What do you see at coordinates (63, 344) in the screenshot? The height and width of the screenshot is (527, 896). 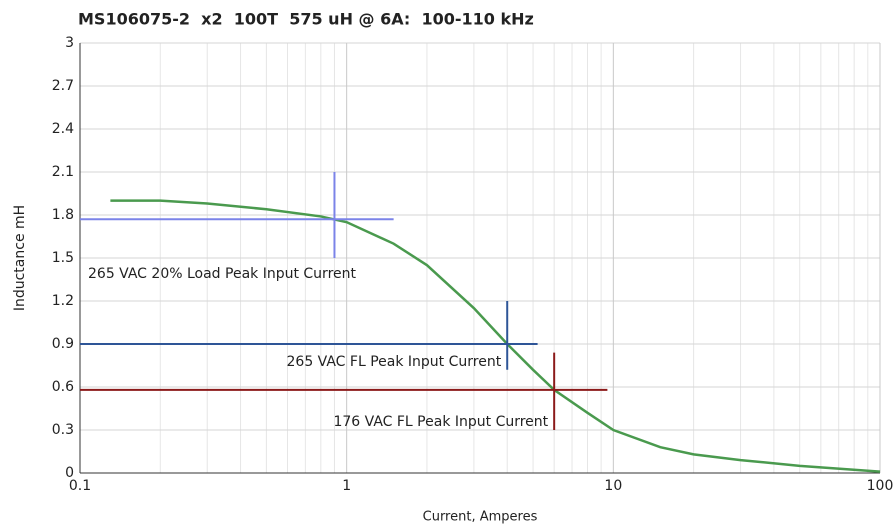 I see `y-tick-label: 0.9` at bounding box center [63, 344].